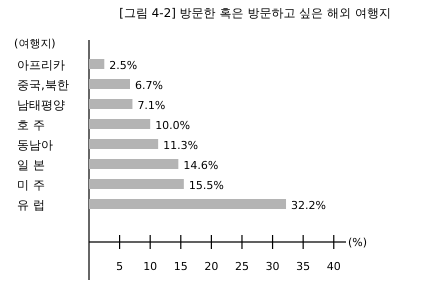 This screenshot has width=422, height=282. What do you see at coordinates (358, 242) in the screenshot?
I see `x-axis-title: (%)` at bounding box center [358, 242].